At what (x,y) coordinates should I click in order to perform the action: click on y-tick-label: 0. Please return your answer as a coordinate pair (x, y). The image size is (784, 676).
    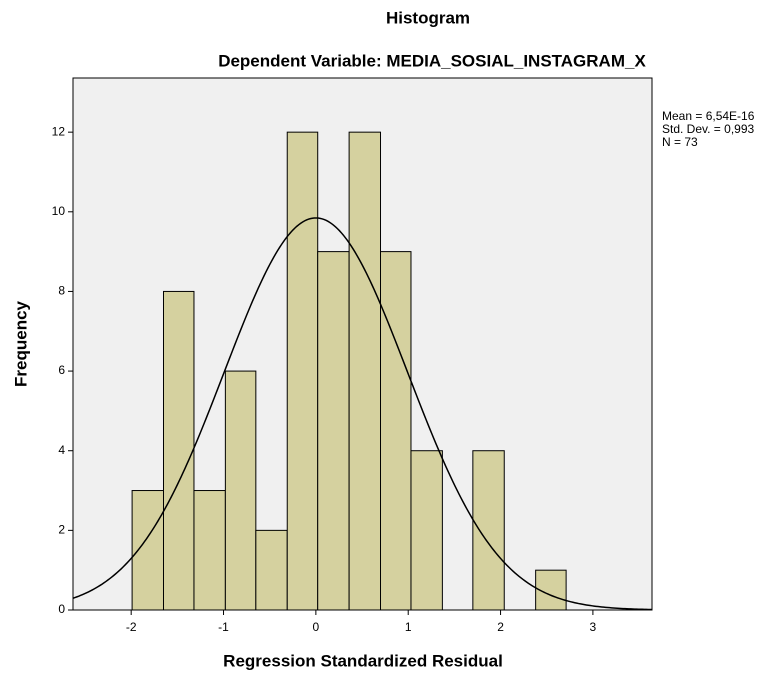
    Looking at the image, I should click on (61, 609).